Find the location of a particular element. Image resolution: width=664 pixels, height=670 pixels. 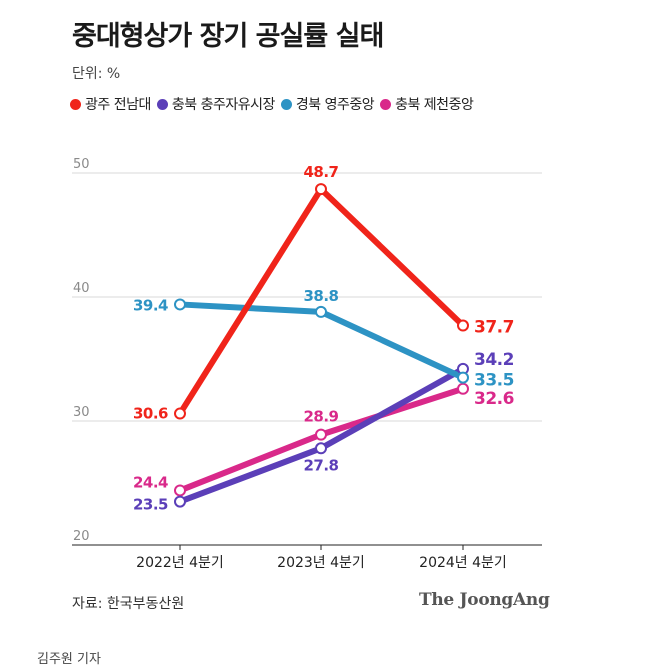

legend-item-gwangju: 광주 전남대 is located at coordinates (110, 104).